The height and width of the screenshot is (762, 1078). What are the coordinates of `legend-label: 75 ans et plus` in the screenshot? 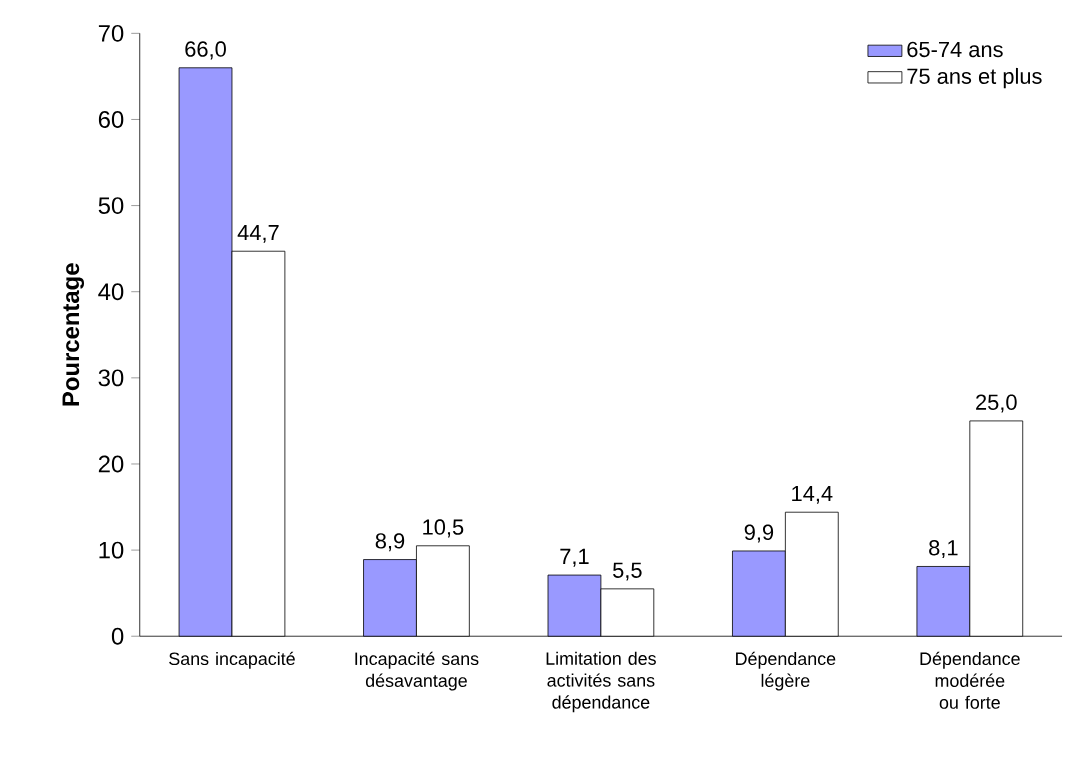 It's located at (974, 78).